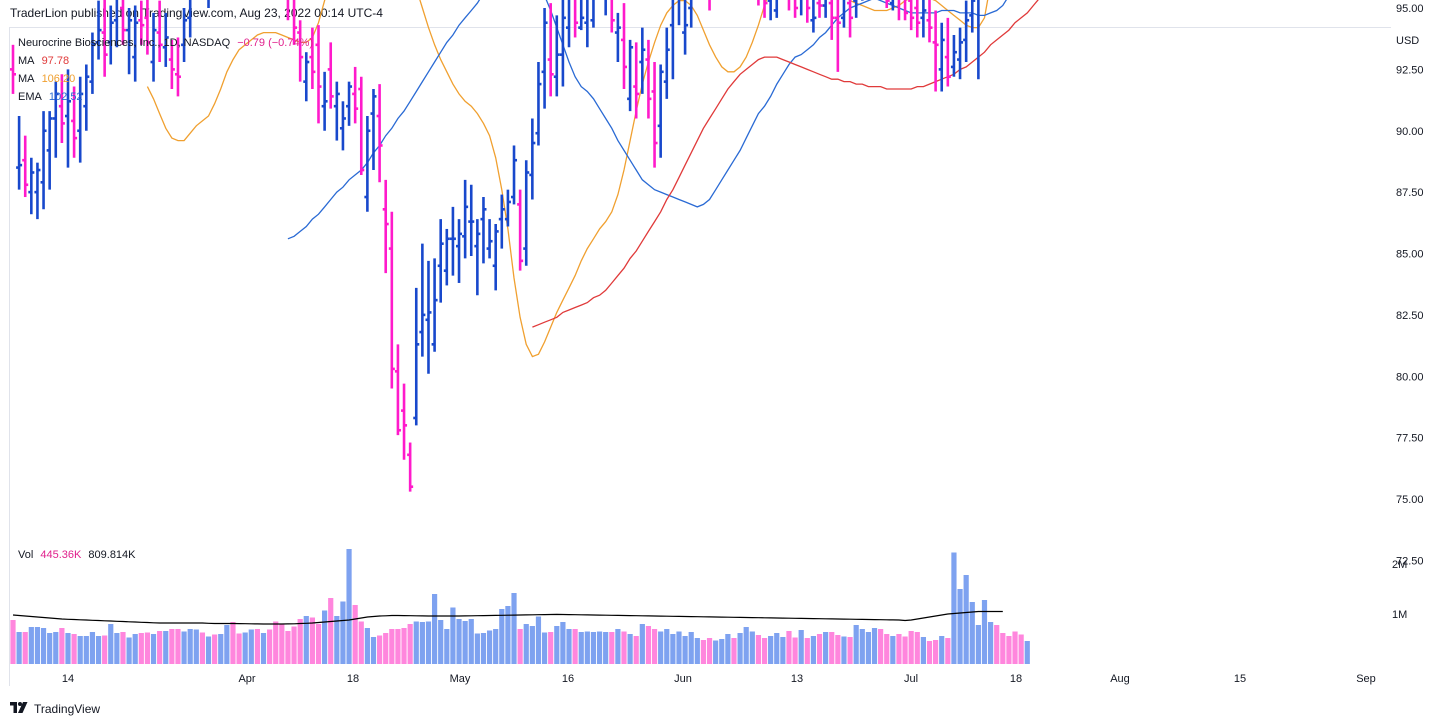 The image size is (1456, 726). I want to click on volume-ma-value: 809.814K, so click(112, 555).